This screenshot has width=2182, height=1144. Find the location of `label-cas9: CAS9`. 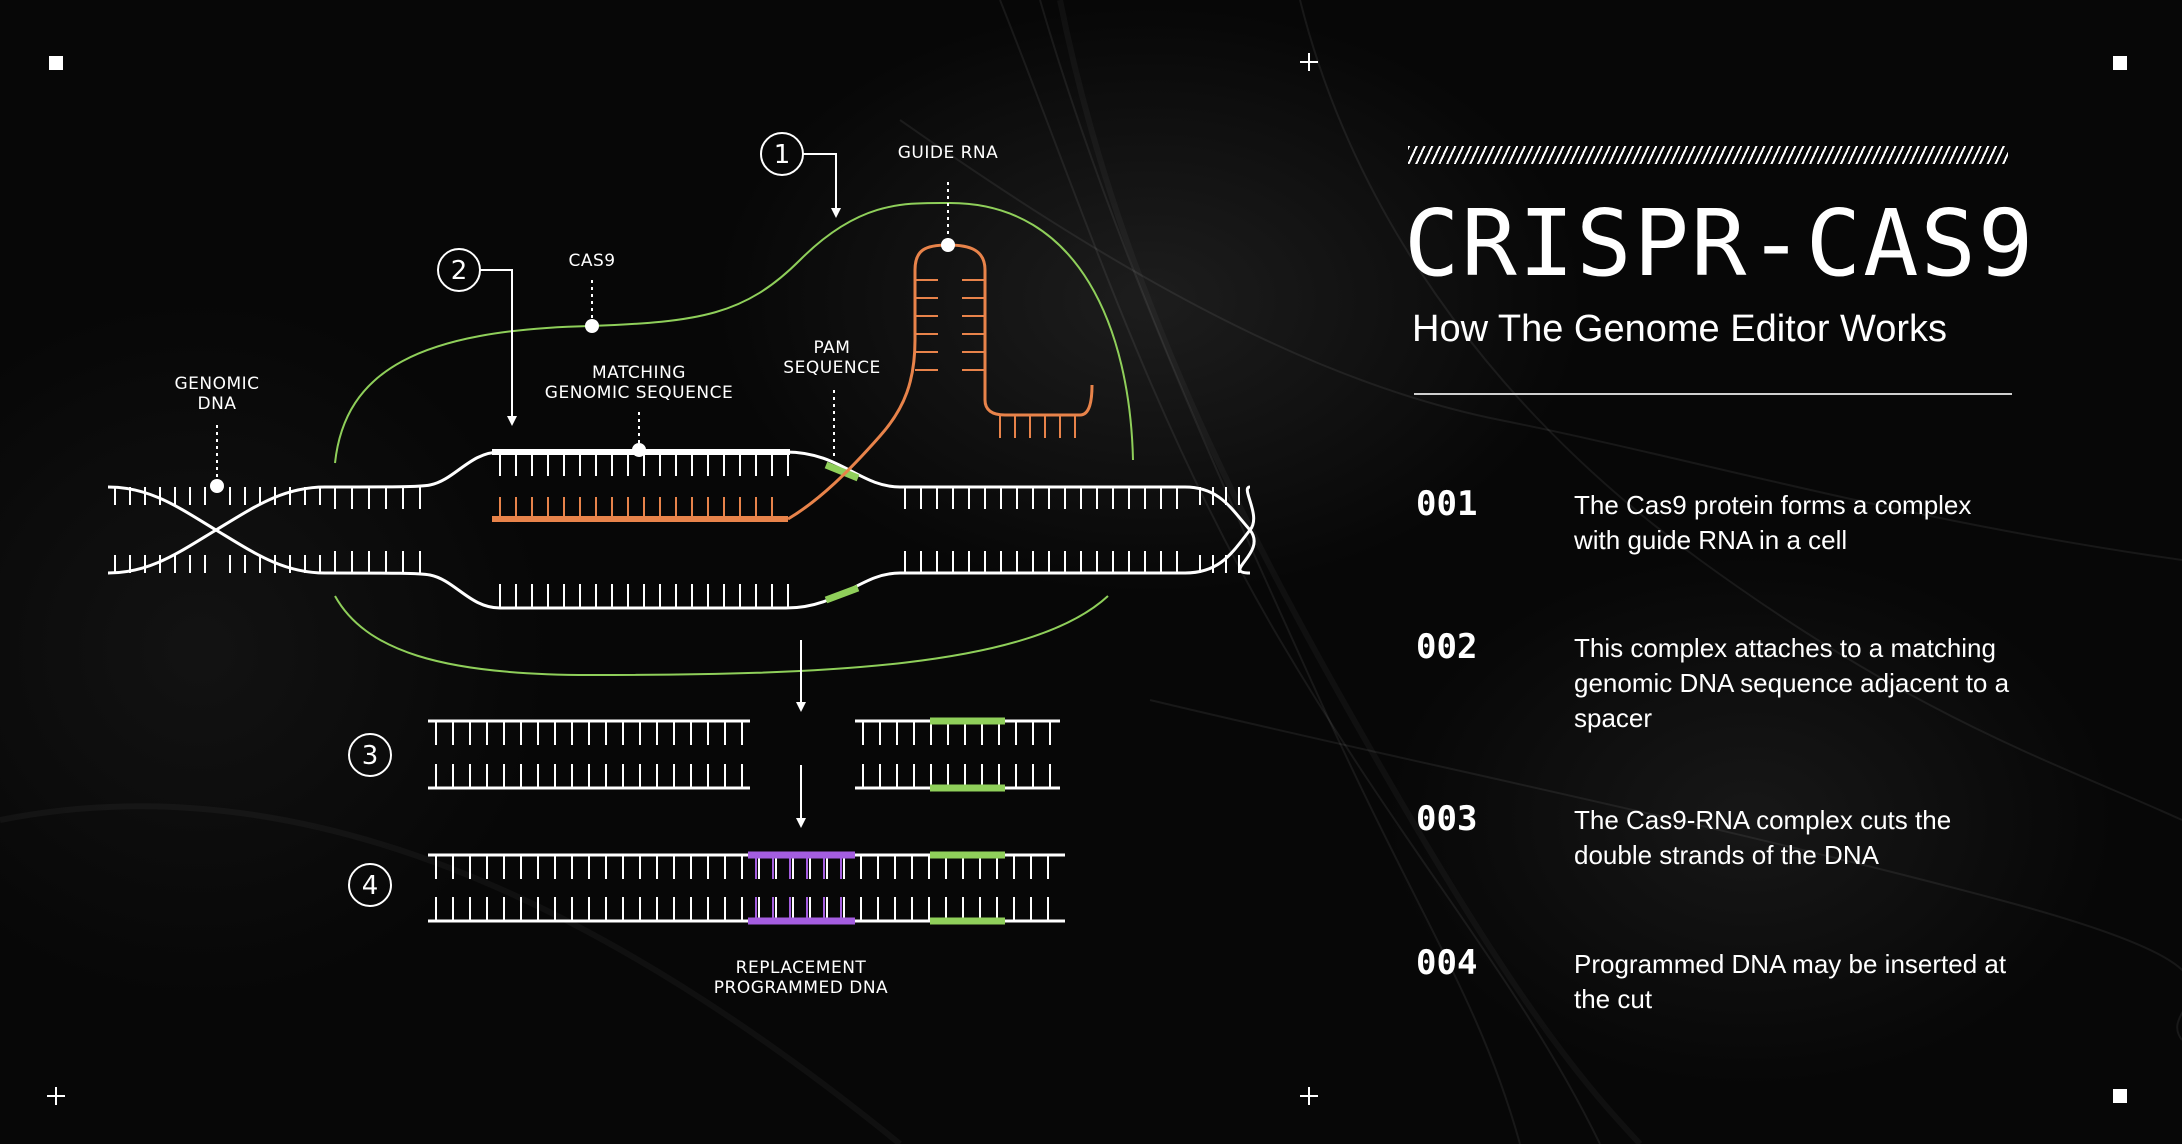

label-cas9: CAS9 is located at coordinates (592, 261).